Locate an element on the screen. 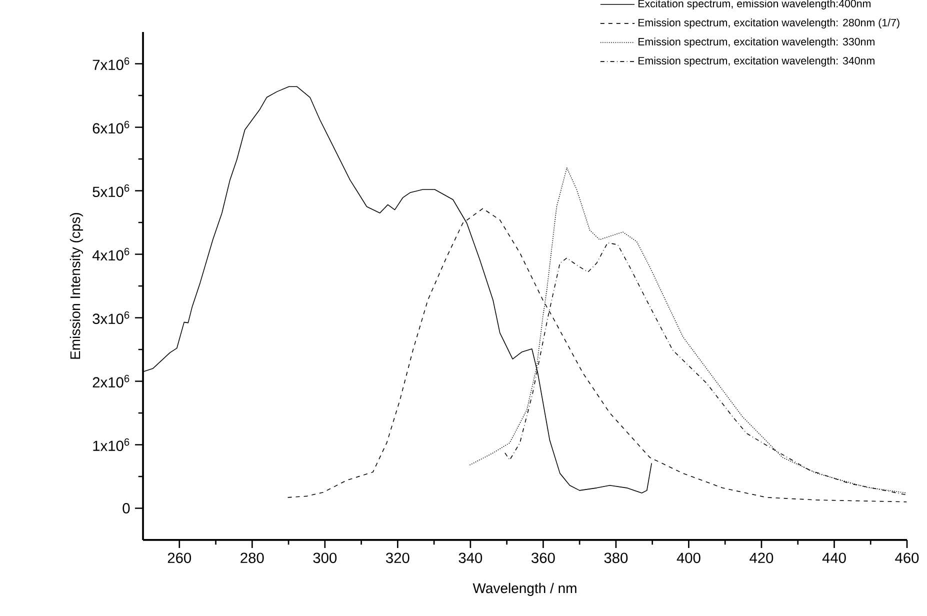 The image size is (927, 616). y-tick-label: 4x10$^{6}$ is located at coordinates (111, 254).